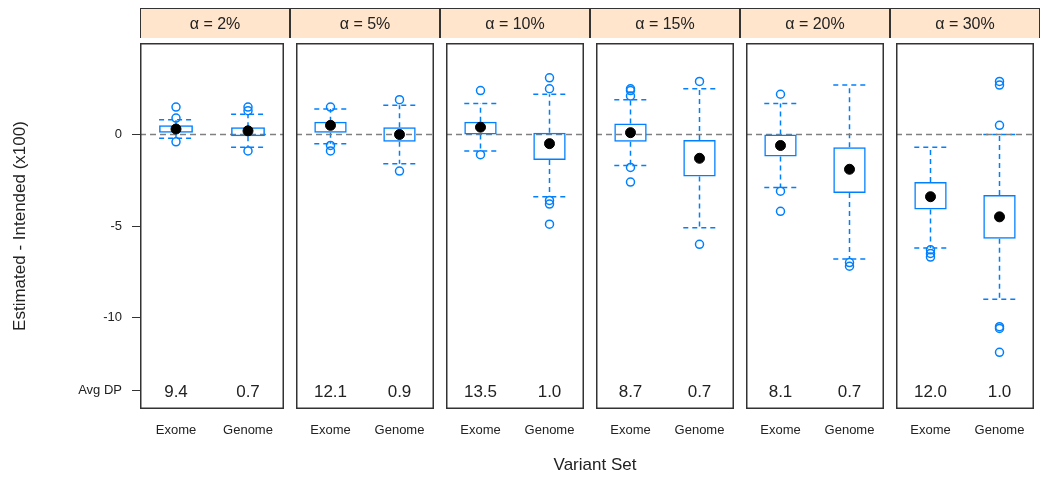 The width and height of the screenshot is (1045, 481). Describe the element at coordinates (215, 23) in the screenshot. I see `chart-title: α = 2%` at that location.